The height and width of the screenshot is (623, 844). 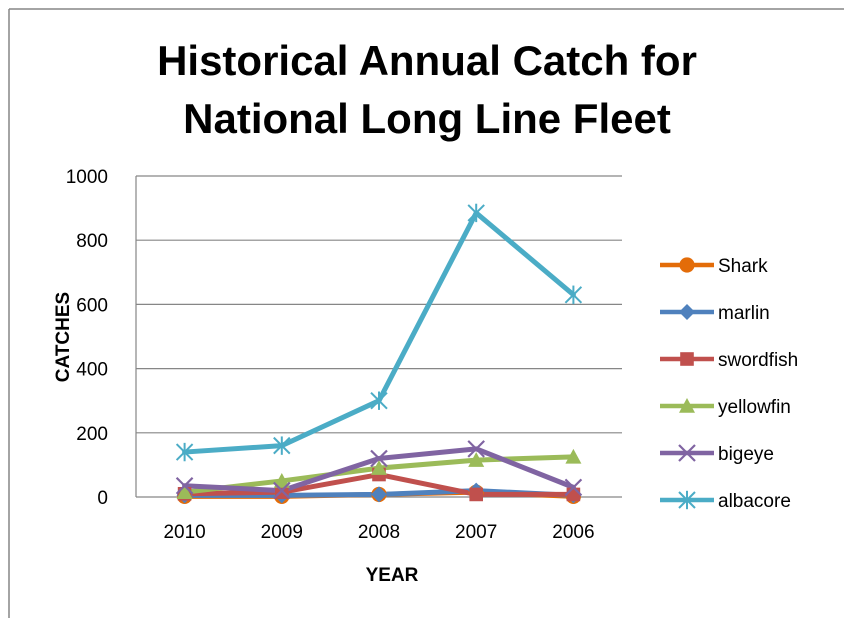 I want to click on x-axis-ticks: 2010 2009 2008 2007 2006, so click(x=378, y=532).